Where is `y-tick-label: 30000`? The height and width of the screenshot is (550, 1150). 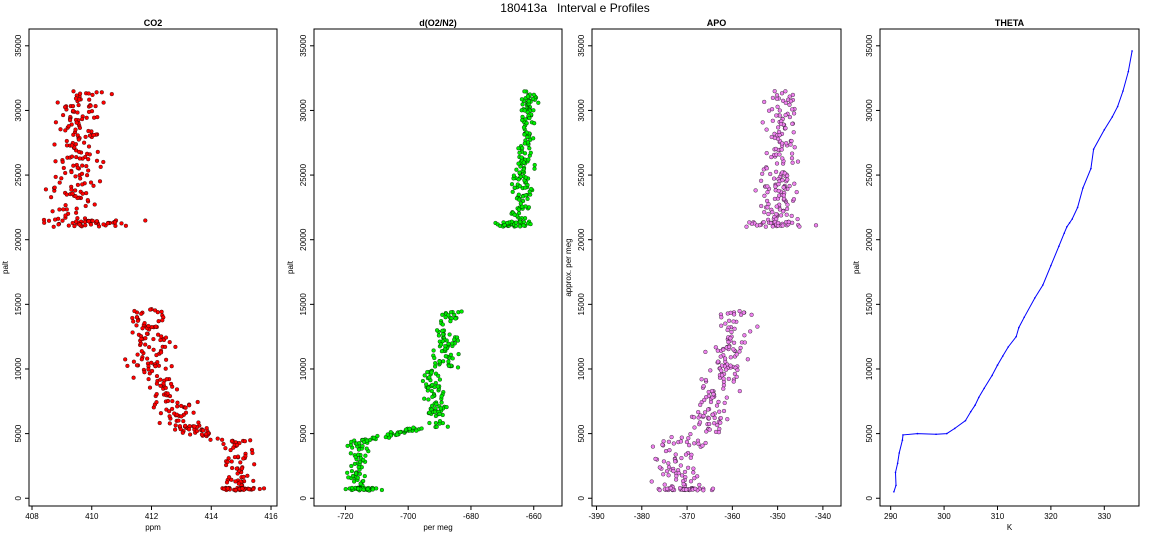 y-tick-label: 30000 is located at coordinates (869, 110).